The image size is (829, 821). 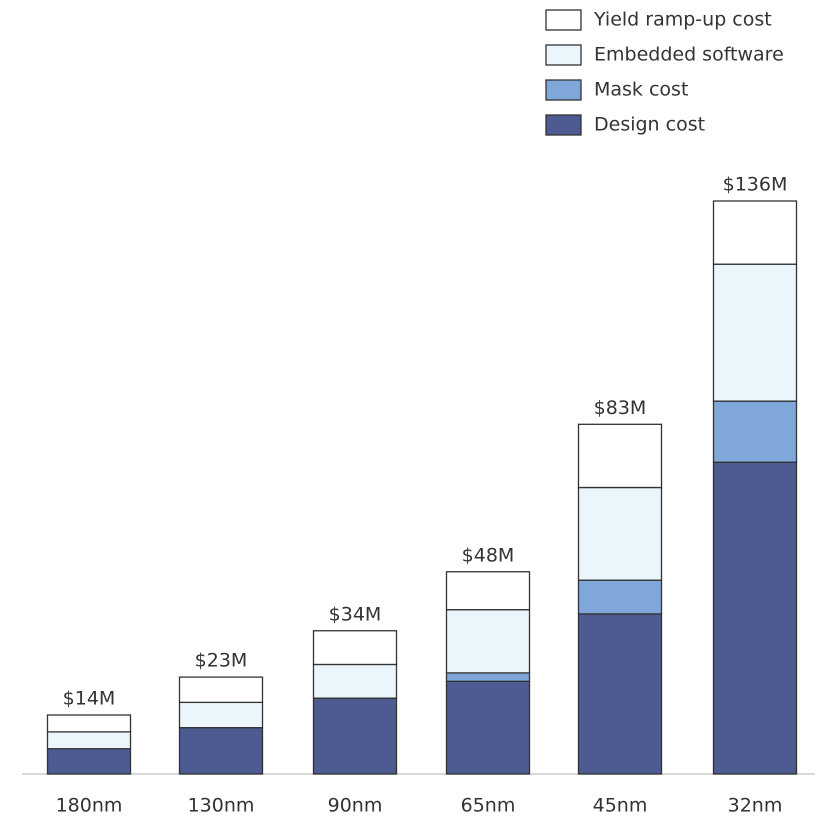 What do you see at coordinates (641, 90) in the screenshot?
I see `legend-label: Mask cost` at bounding box center [641, 90].